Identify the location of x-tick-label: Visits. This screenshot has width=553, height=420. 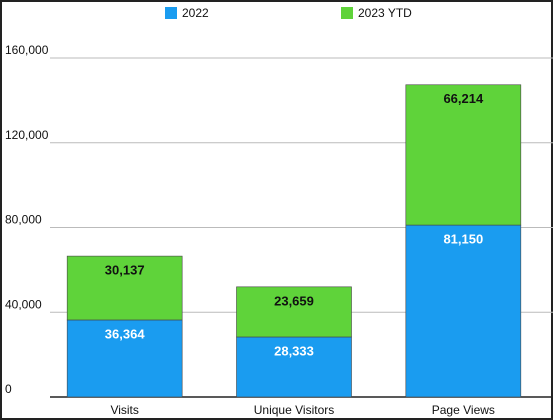
(124, 410).